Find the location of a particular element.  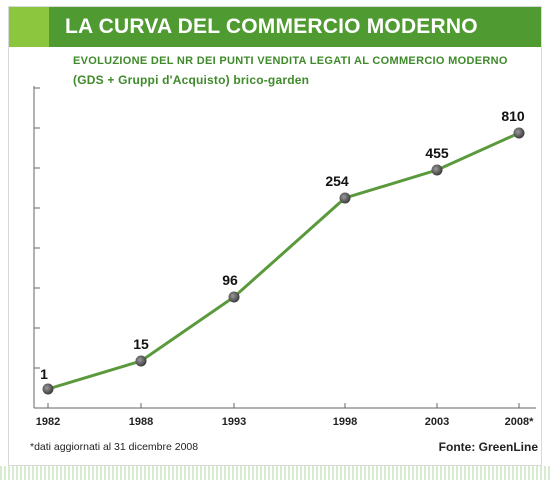

page-title: LA CURVA DEL COMMERCIO MODERNO is located at coordinates (271, 26).